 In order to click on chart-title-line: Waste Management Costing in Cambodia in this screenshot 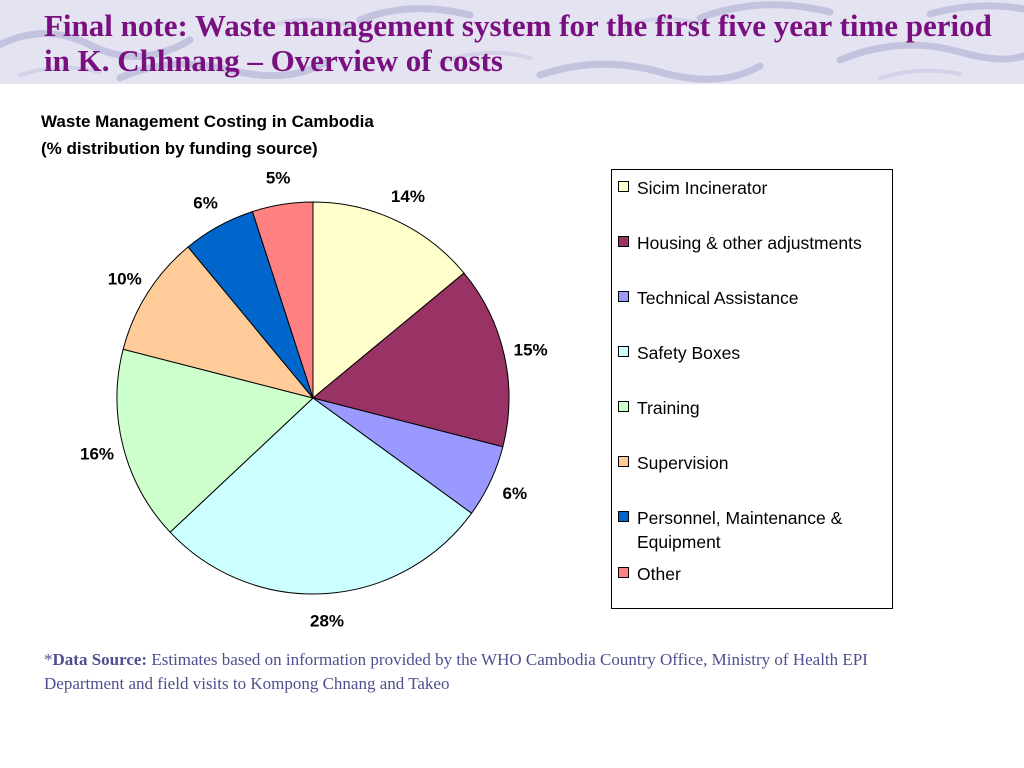, I will do `click(207, 121)`.